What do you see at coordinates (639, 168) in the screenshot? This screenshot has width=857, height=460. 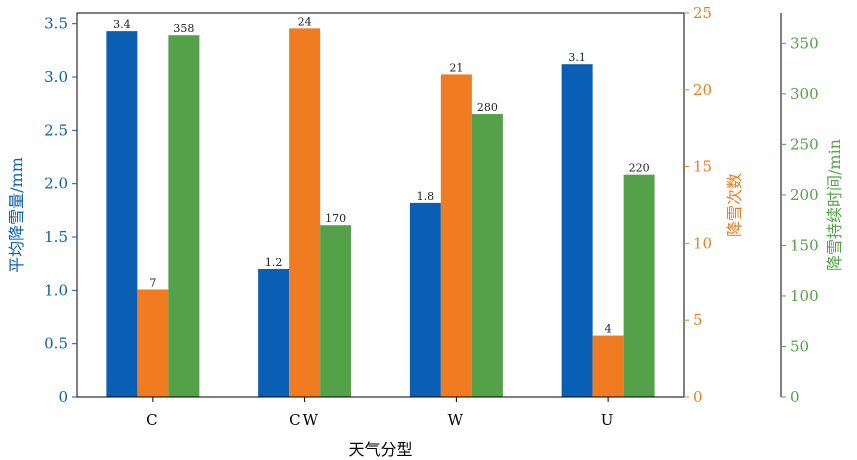 I see `data-label-right2-U: 220` at bounding box center [639, 168].